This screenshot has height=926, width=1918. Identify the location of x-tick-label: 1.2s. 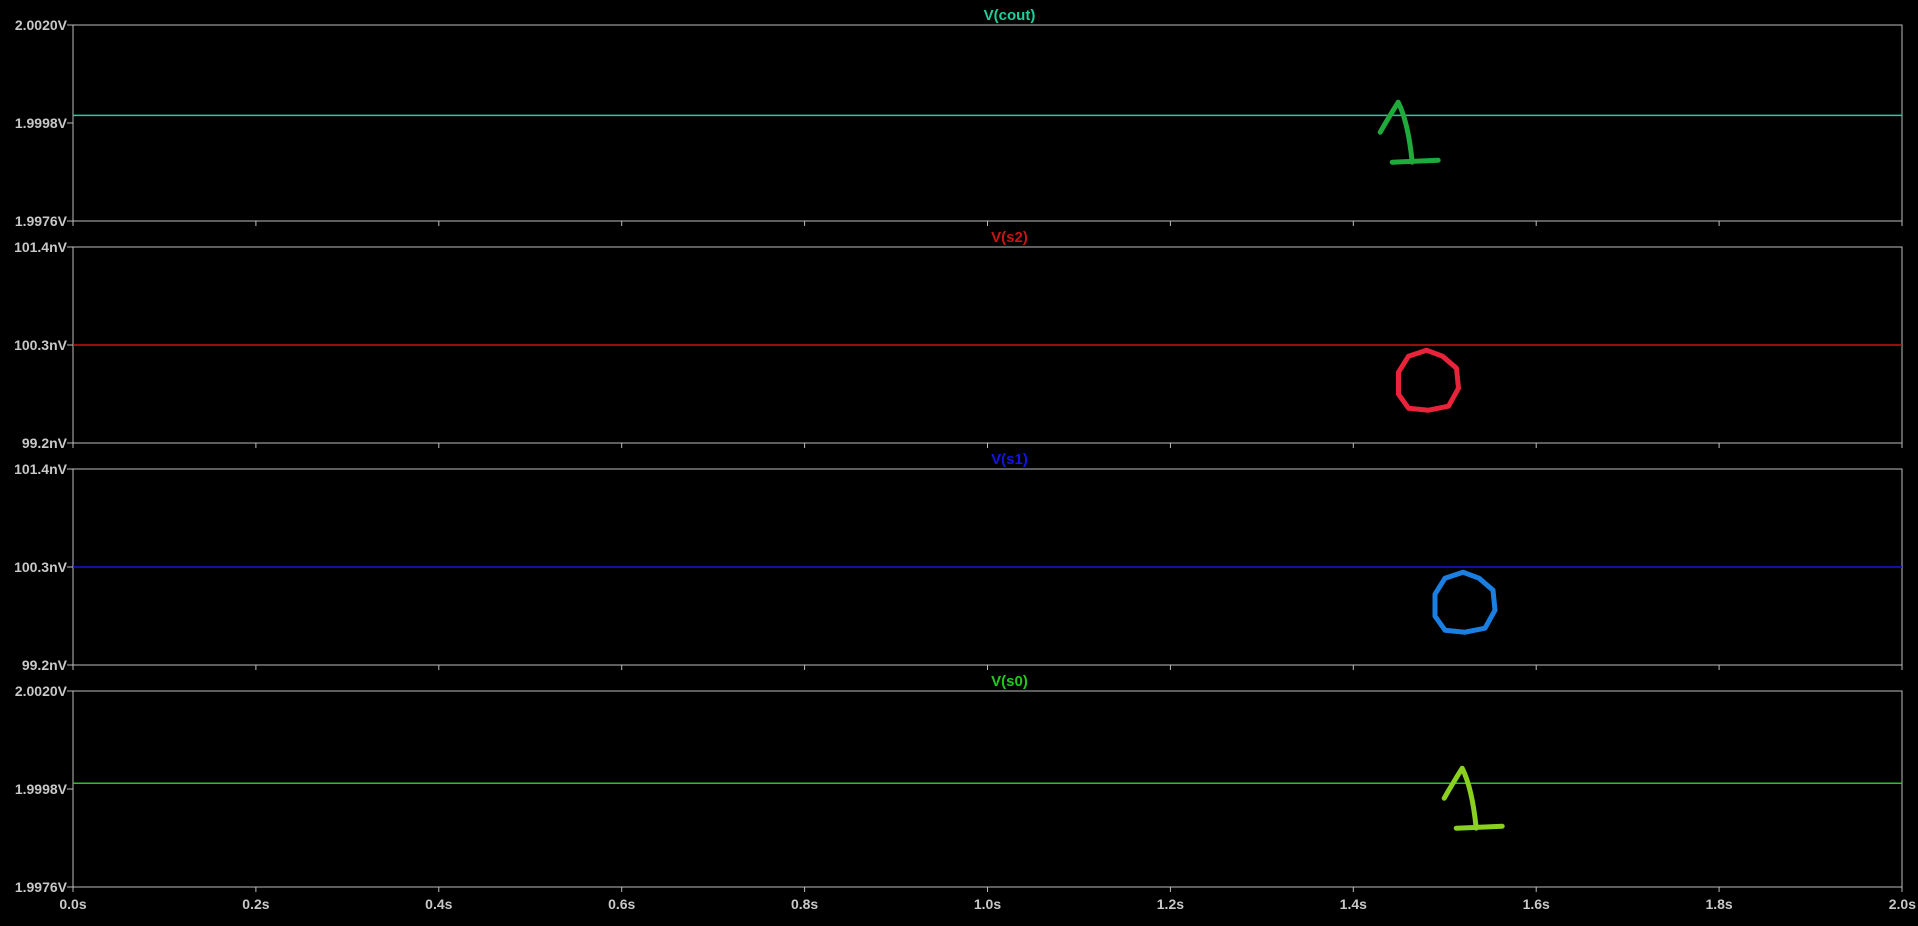
(1170, 904).